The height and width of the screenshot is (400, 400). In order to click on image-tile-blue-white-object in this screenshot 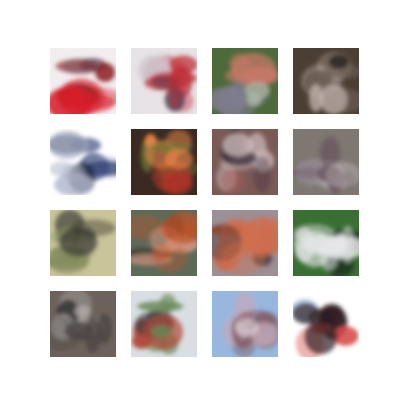, I will do `click(83, 162)`.